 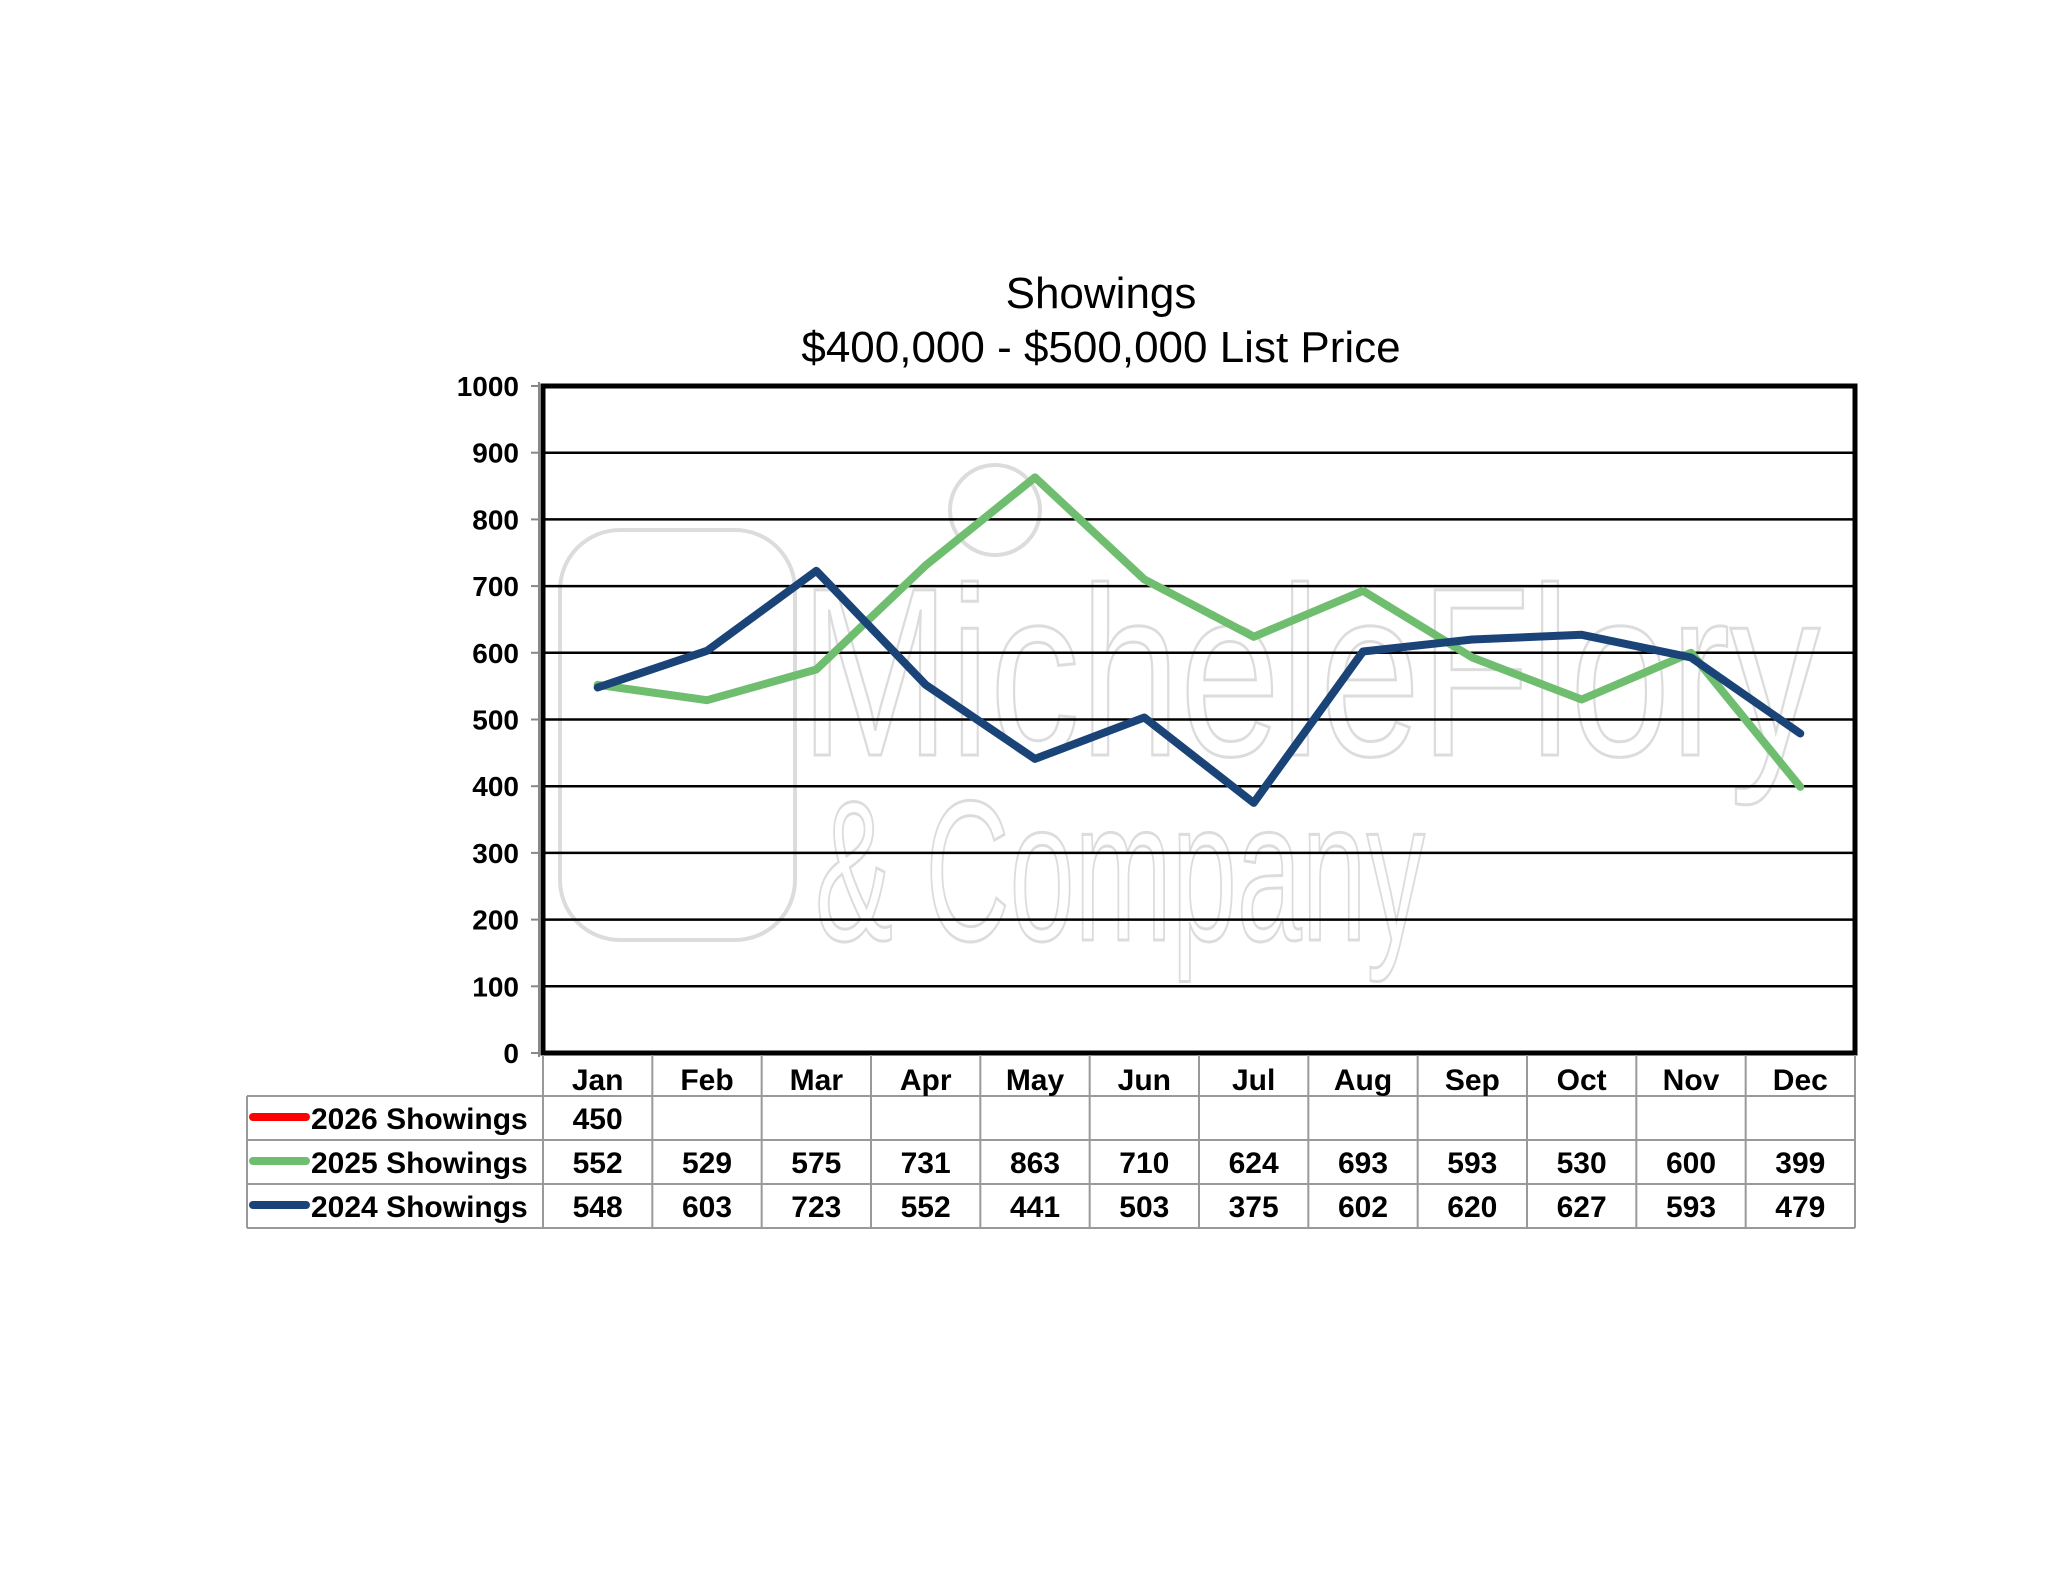 I want to click on y-tick-label: 400, so click(x=495, y=786).